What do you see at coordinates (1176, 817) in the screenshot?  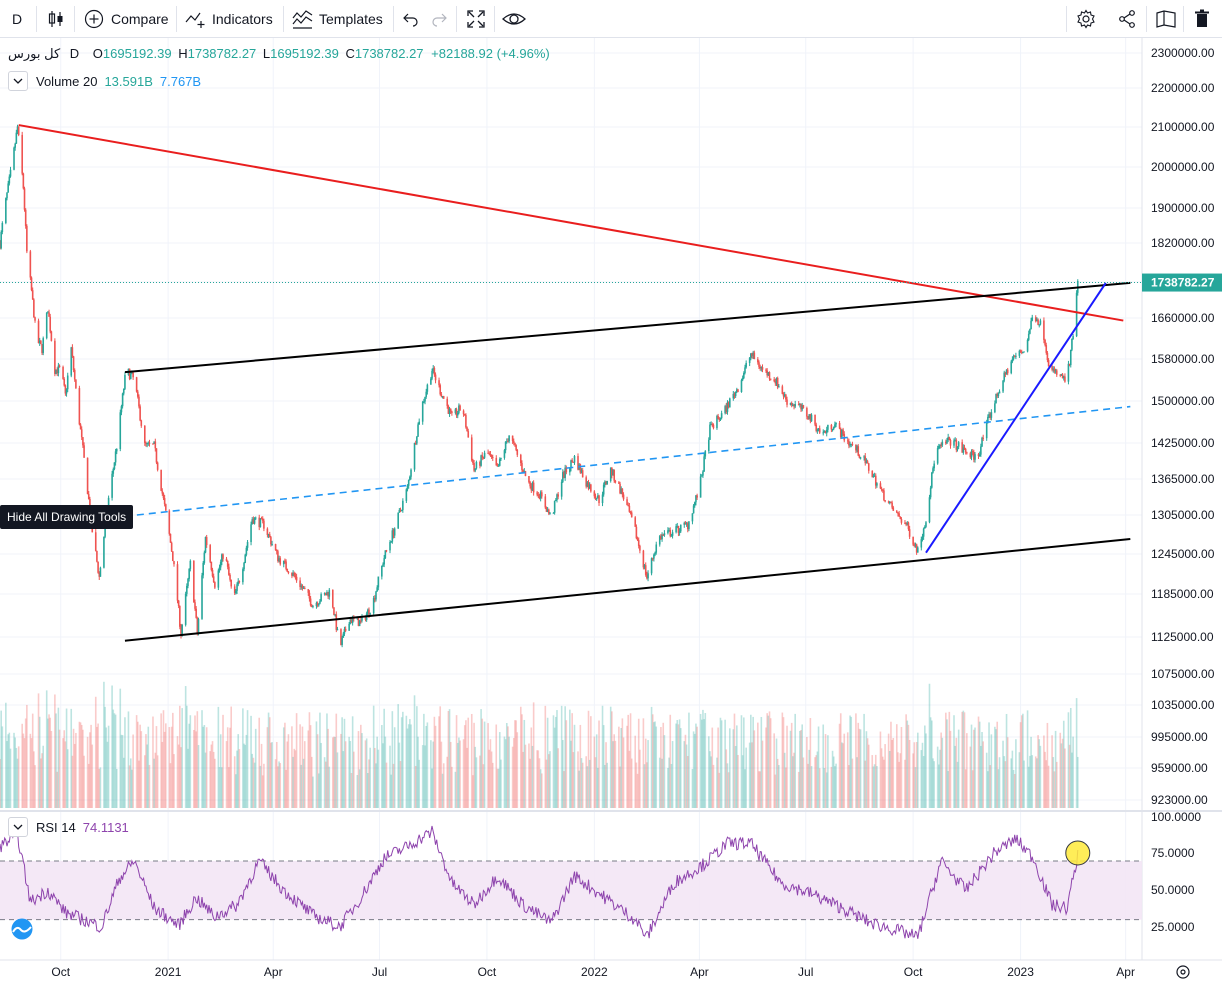 I see `rsi-tick-label: 100.0000` at bounding box center [1176, 817].